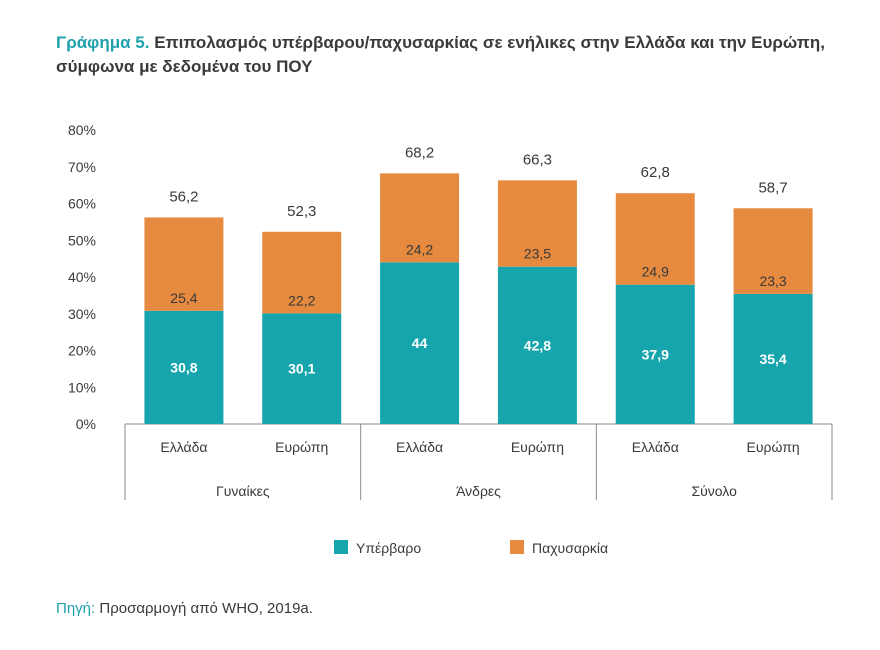 This screenshot has width=880, height=650. What do you see at coordinates (478, 491) in the screenshot?
I see `group-label: Άνδρες` at bounding box center [478, 491].